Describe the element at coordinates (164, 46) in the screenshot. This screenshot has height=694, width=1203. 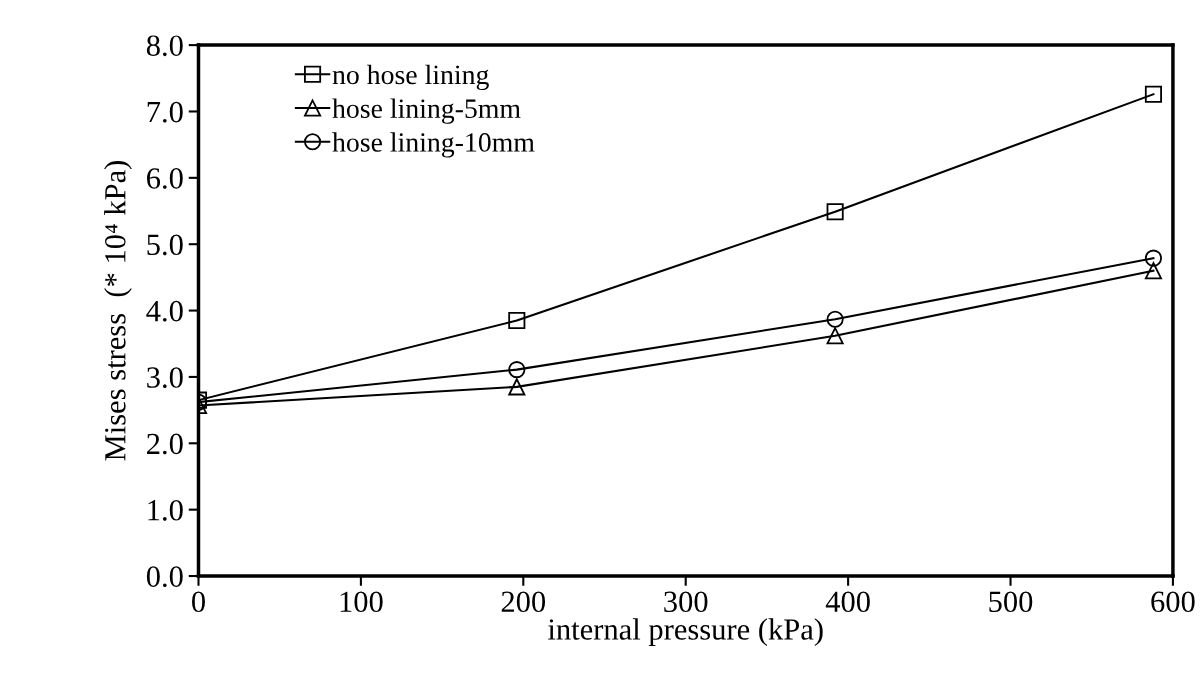
I see `y-tick-label: 8.0` at that location.